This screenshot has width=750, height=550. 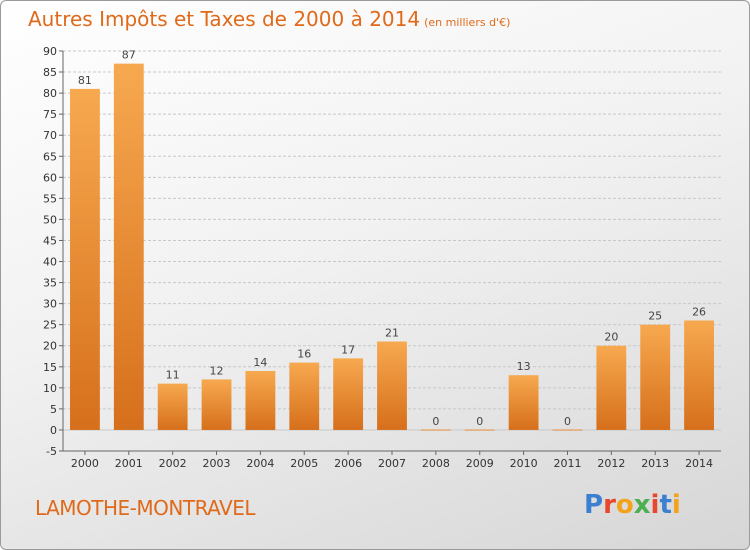 I want to click on y-tick-label: 85, so click(x=50, y=72).